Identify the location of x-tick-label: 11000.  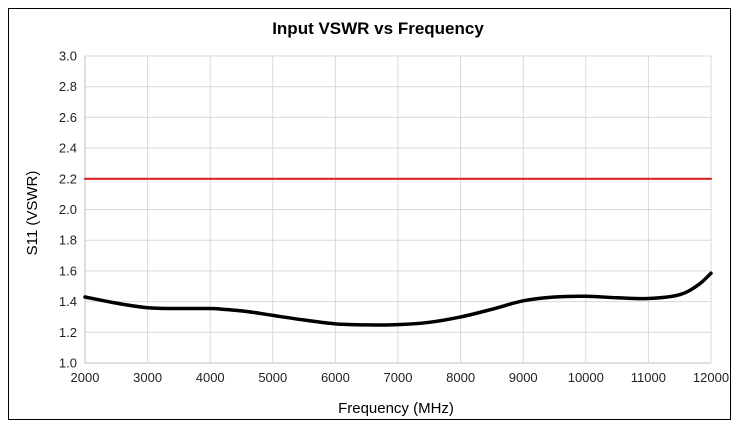
(648, 377).